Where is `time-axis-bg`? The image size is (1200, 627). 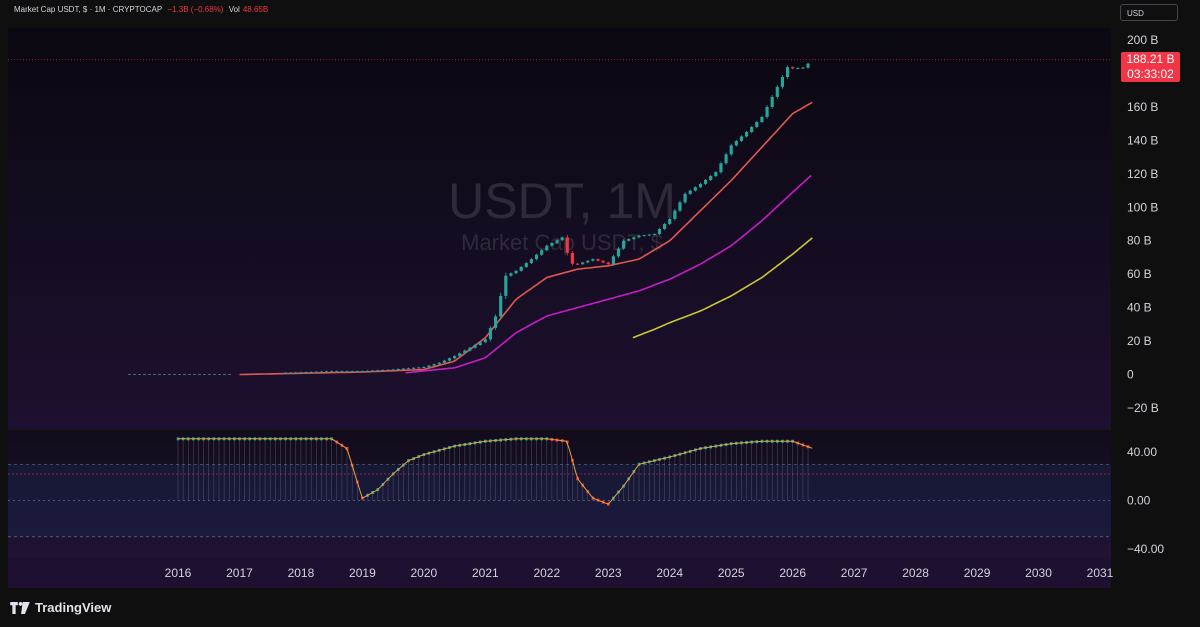
time-axis-bg is located at coordinates (559, 572).